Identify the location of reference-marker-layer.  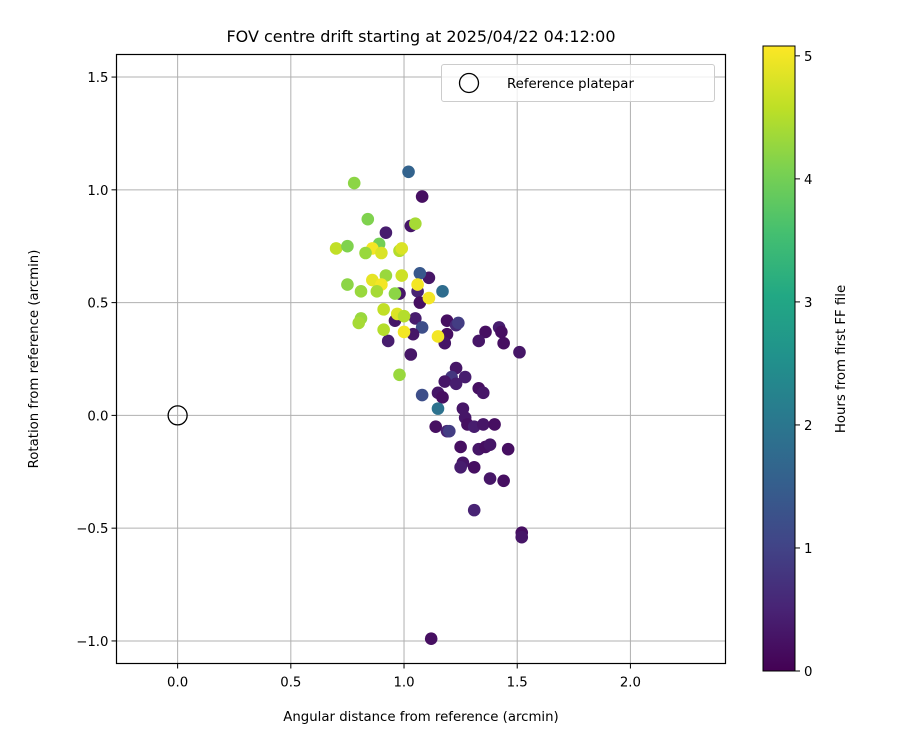
(177, 415).